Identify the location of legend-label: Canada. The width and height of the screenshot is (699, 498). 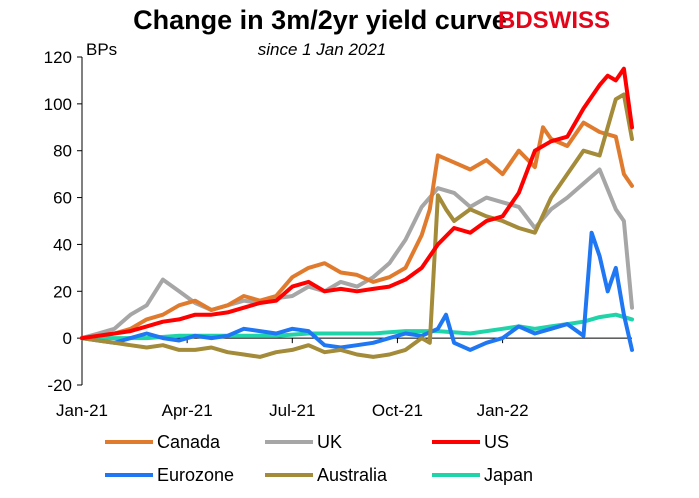
(189, 442).